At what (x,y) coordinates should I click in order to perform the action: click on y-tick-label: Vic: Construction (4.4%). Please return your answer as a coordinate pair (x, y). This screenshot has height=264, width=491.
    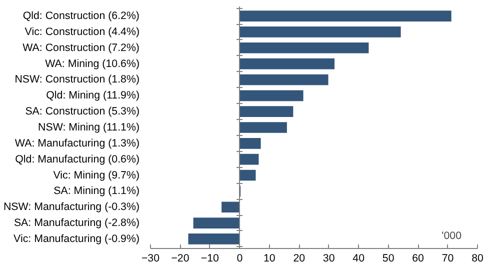
    Looking at the image, I should click on (82, 32).